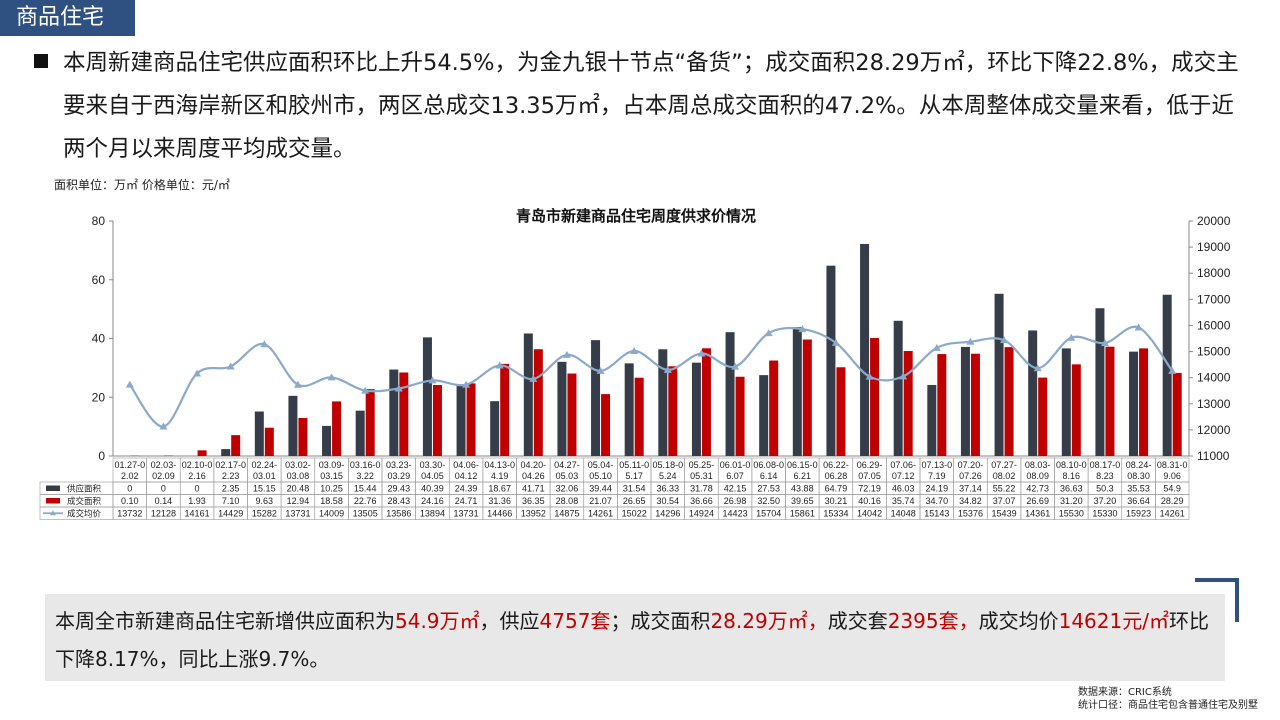 This screenshot has width=1280, height=720. I want to click on table-cell-value: 15022, so click(634, 514).